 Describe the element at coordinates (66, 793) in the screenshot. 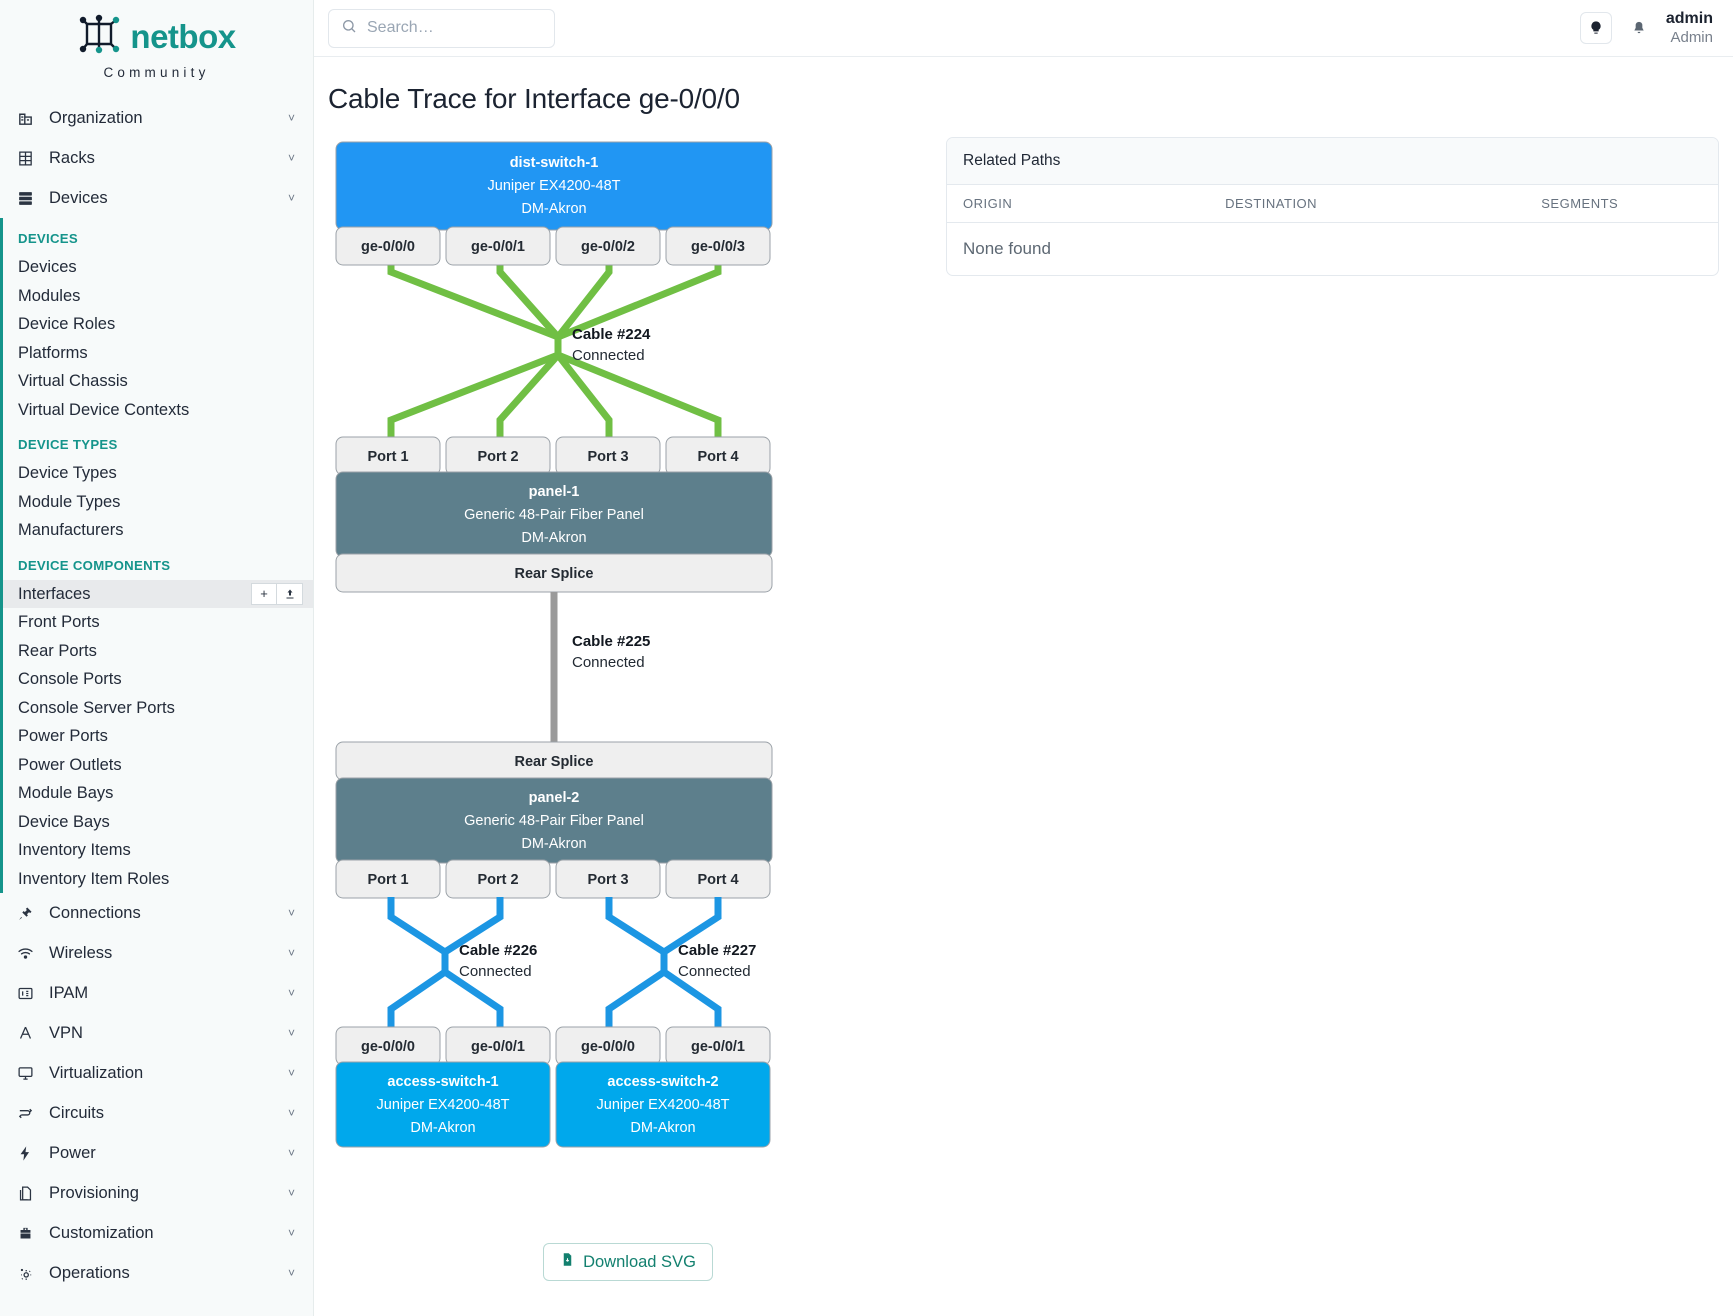

I see `sidebar-item-module-bays: Module Bays` at that location.